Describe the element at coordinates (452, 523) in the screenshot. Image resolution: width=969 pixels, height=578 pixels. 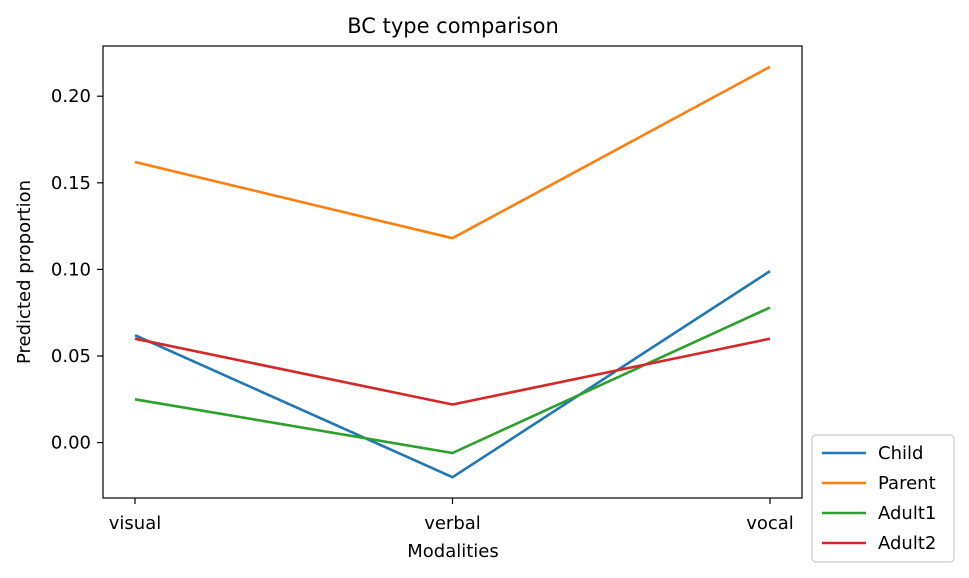
I see `x-tick-label: verbal` at that location.